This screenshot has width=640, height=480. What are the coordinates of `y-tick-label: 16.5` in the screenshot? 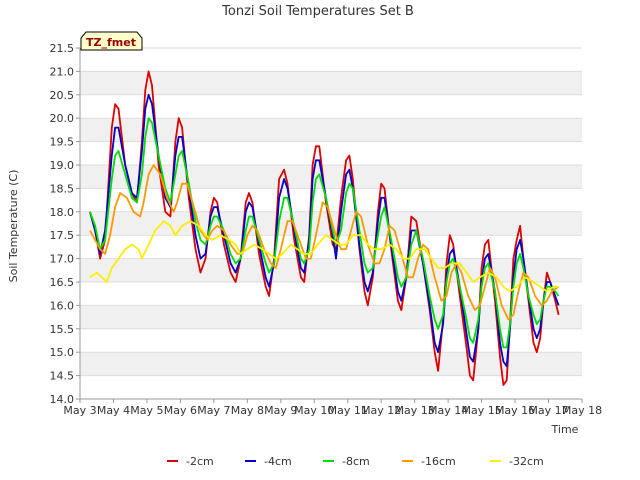 It's located at (62, 282).